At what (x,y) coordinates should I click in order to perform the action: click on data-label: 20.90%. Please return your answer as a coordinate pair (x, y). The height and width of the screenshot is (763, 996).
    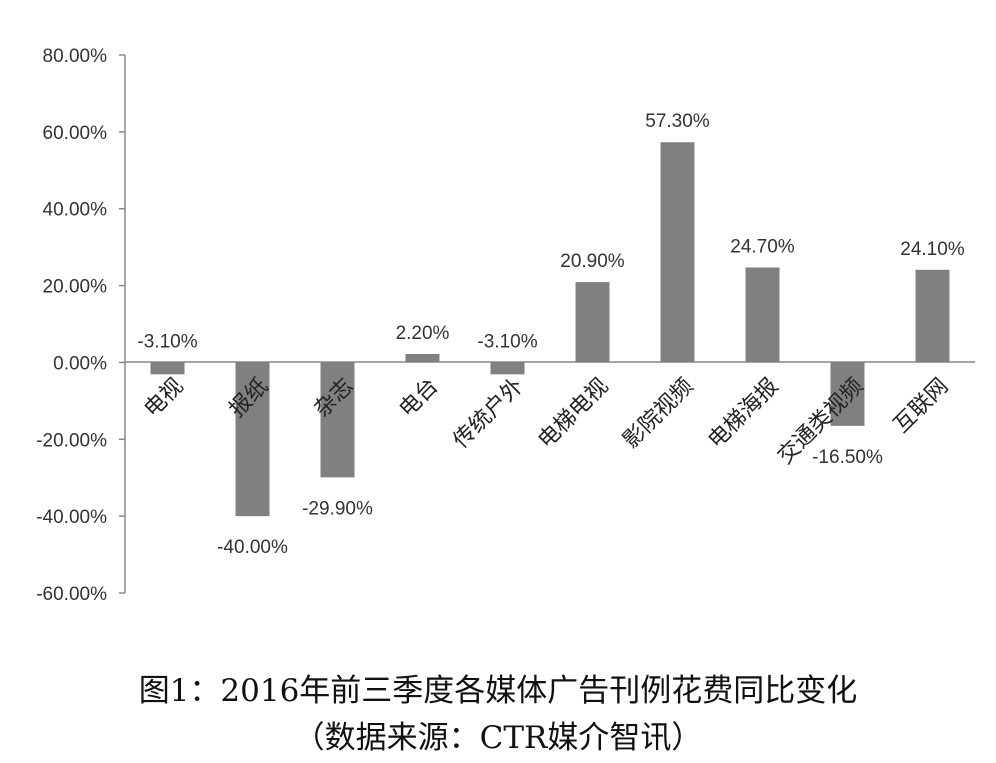
    Looking at the image, I should click on (592, 261).